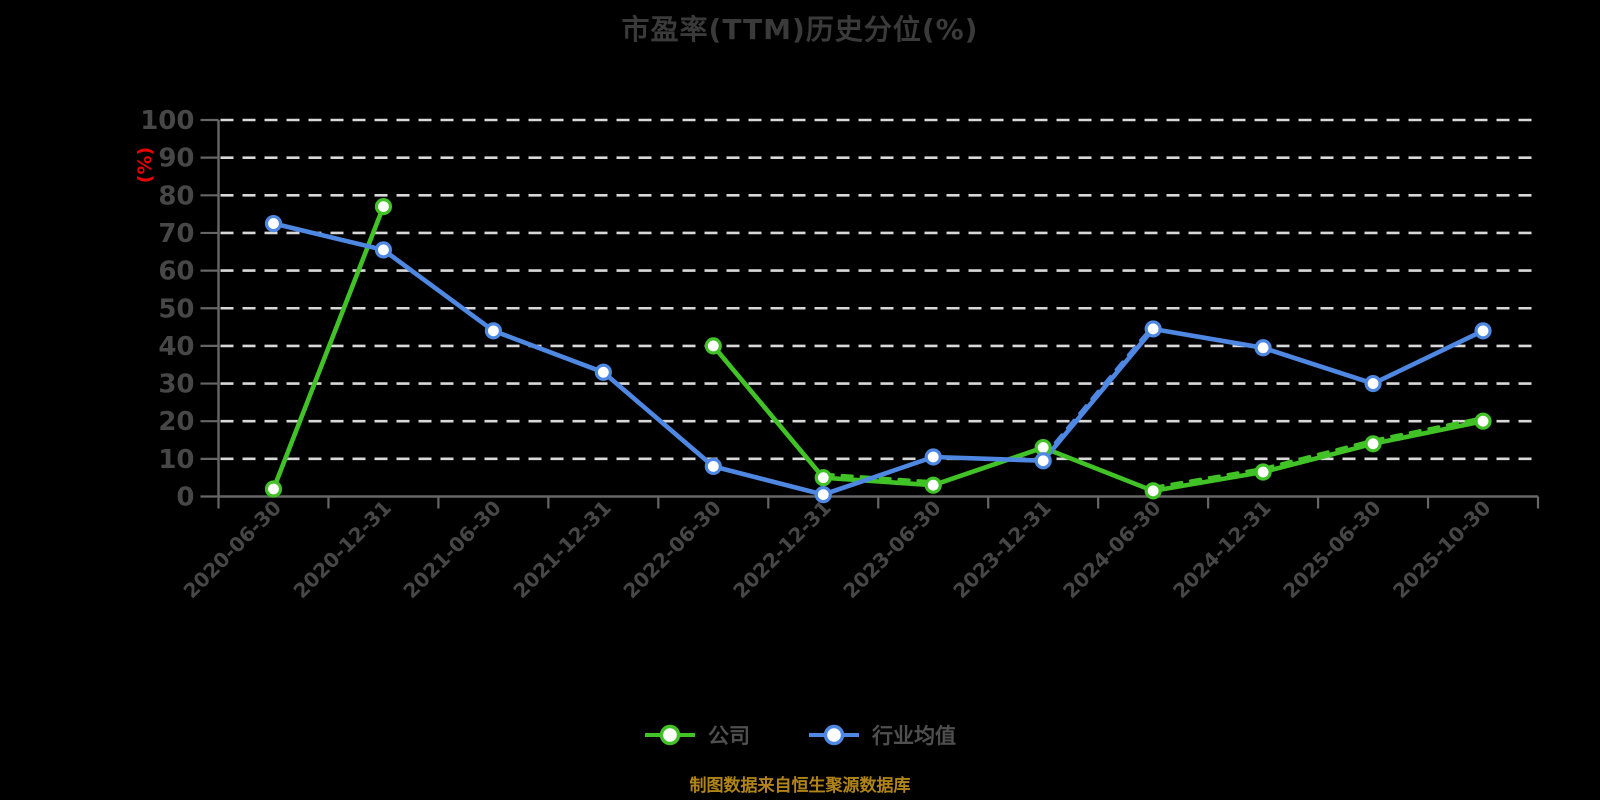  What do you see at coordinates (1001, 549) in the screenshot?
I see `x-tick-label: 2023-12-31` at bounding box center [1001, 549].